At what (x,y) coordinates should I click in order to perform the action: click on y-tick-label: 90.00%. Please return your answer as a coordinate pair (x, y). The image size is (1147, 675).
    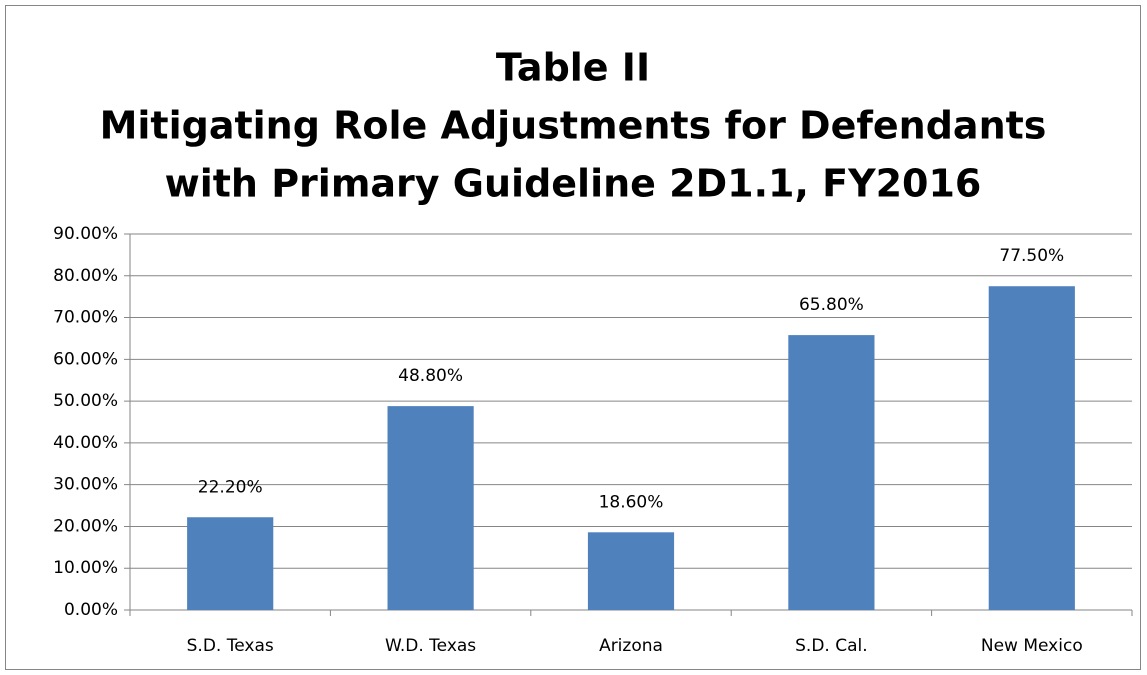
    Looking at the image, I should click on (85, 234).